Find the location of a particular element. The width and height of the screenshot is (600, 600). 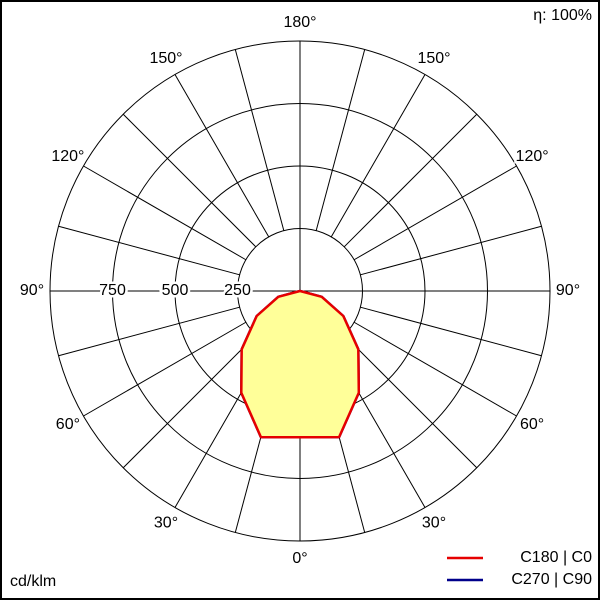

angle-label: 0° is located at coordinates (299, 558).